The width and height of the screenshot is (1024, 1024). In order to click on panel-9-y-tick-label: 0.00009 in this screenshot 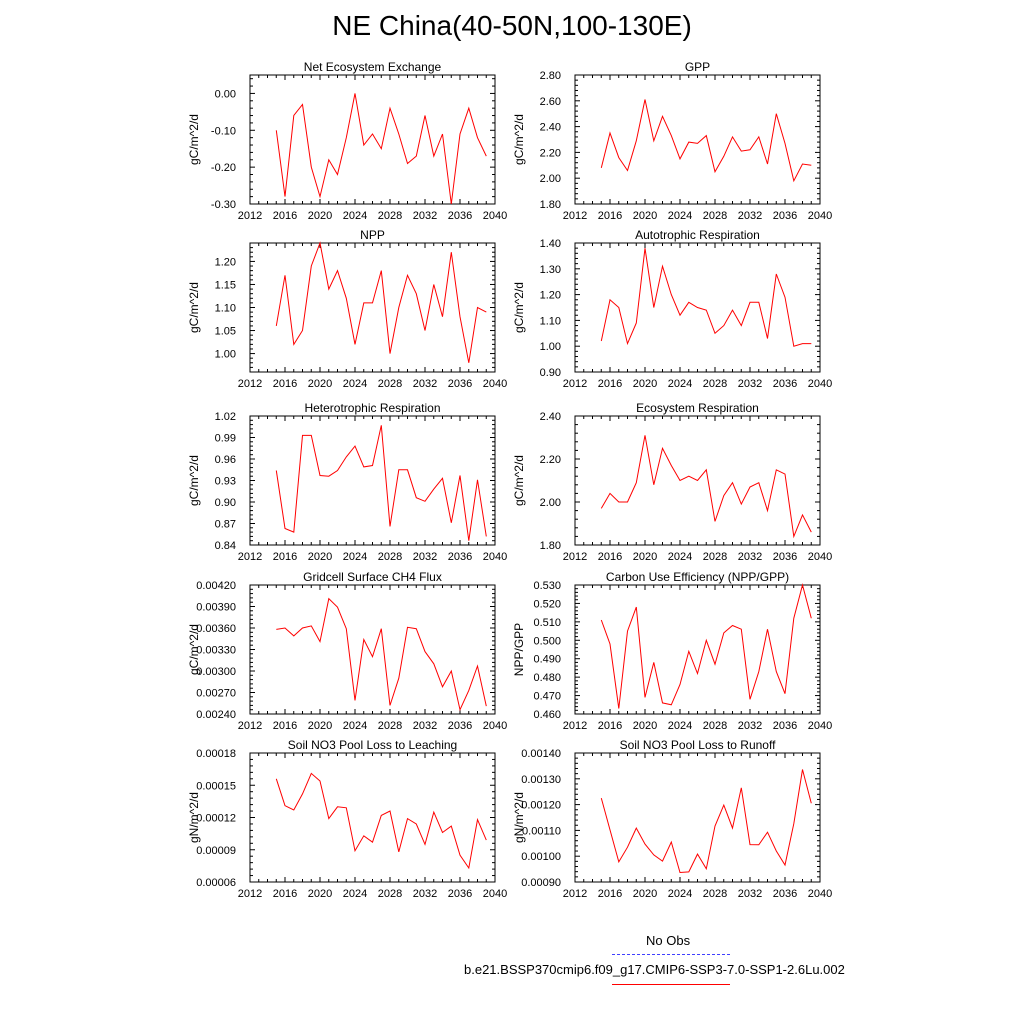, I will do `click(216, 851)`.